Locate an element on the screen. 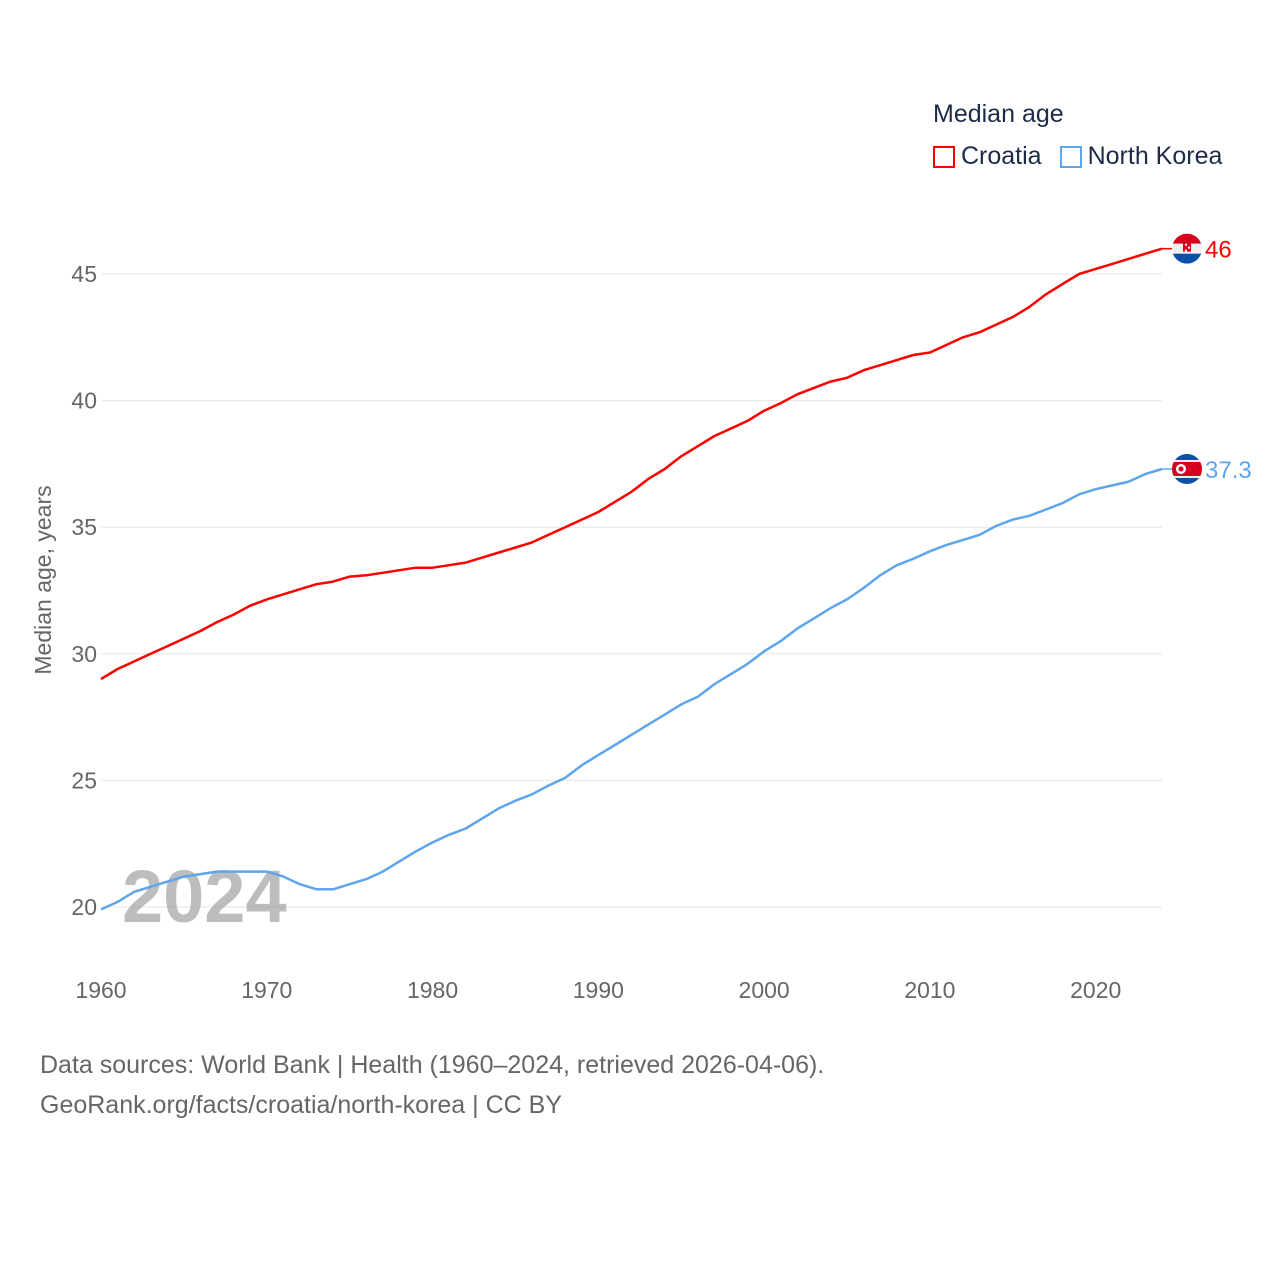  year-watermark: 2024 is located at coordinates (204, 896).